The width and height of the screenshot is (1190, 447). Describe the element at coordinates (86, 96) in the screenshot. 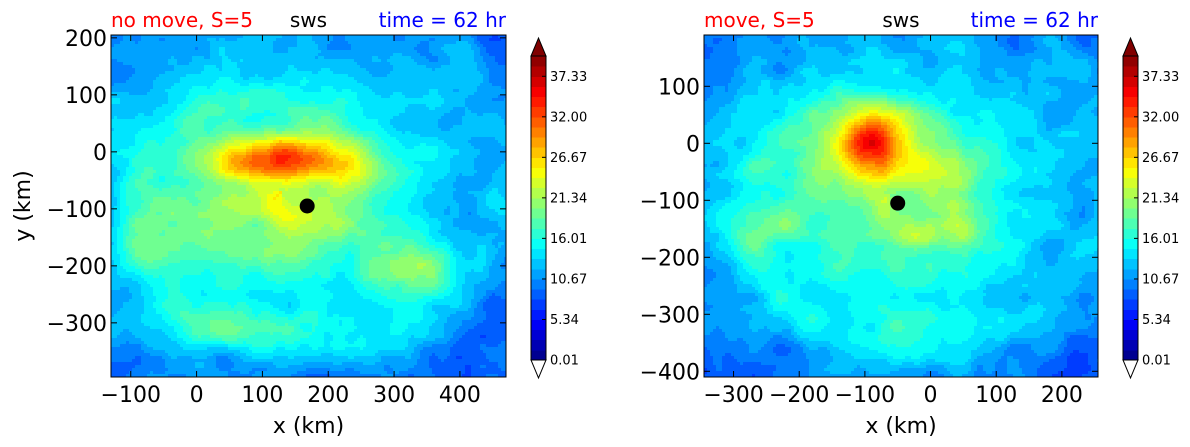

I see `y-tick-label: 100` at that location.